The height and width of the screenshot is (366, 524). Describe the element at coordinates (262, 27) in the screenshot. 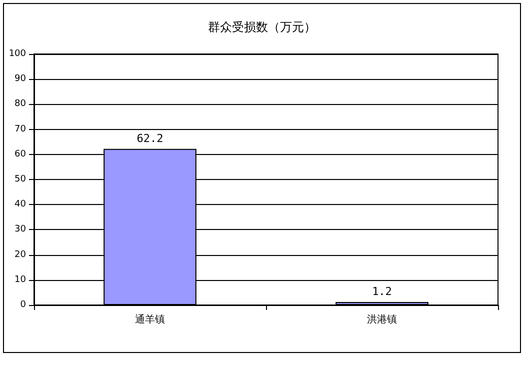

I see `chart-title: 群众受损数（万元）` at that location.